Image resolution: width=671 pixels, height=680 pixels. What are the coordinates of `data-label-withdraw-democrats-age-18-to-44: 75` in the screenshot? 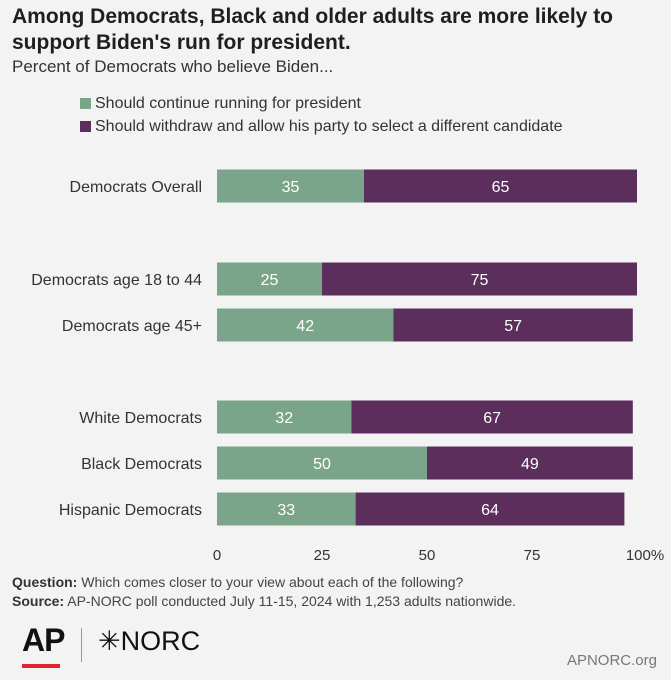 It's located at (480, 280).